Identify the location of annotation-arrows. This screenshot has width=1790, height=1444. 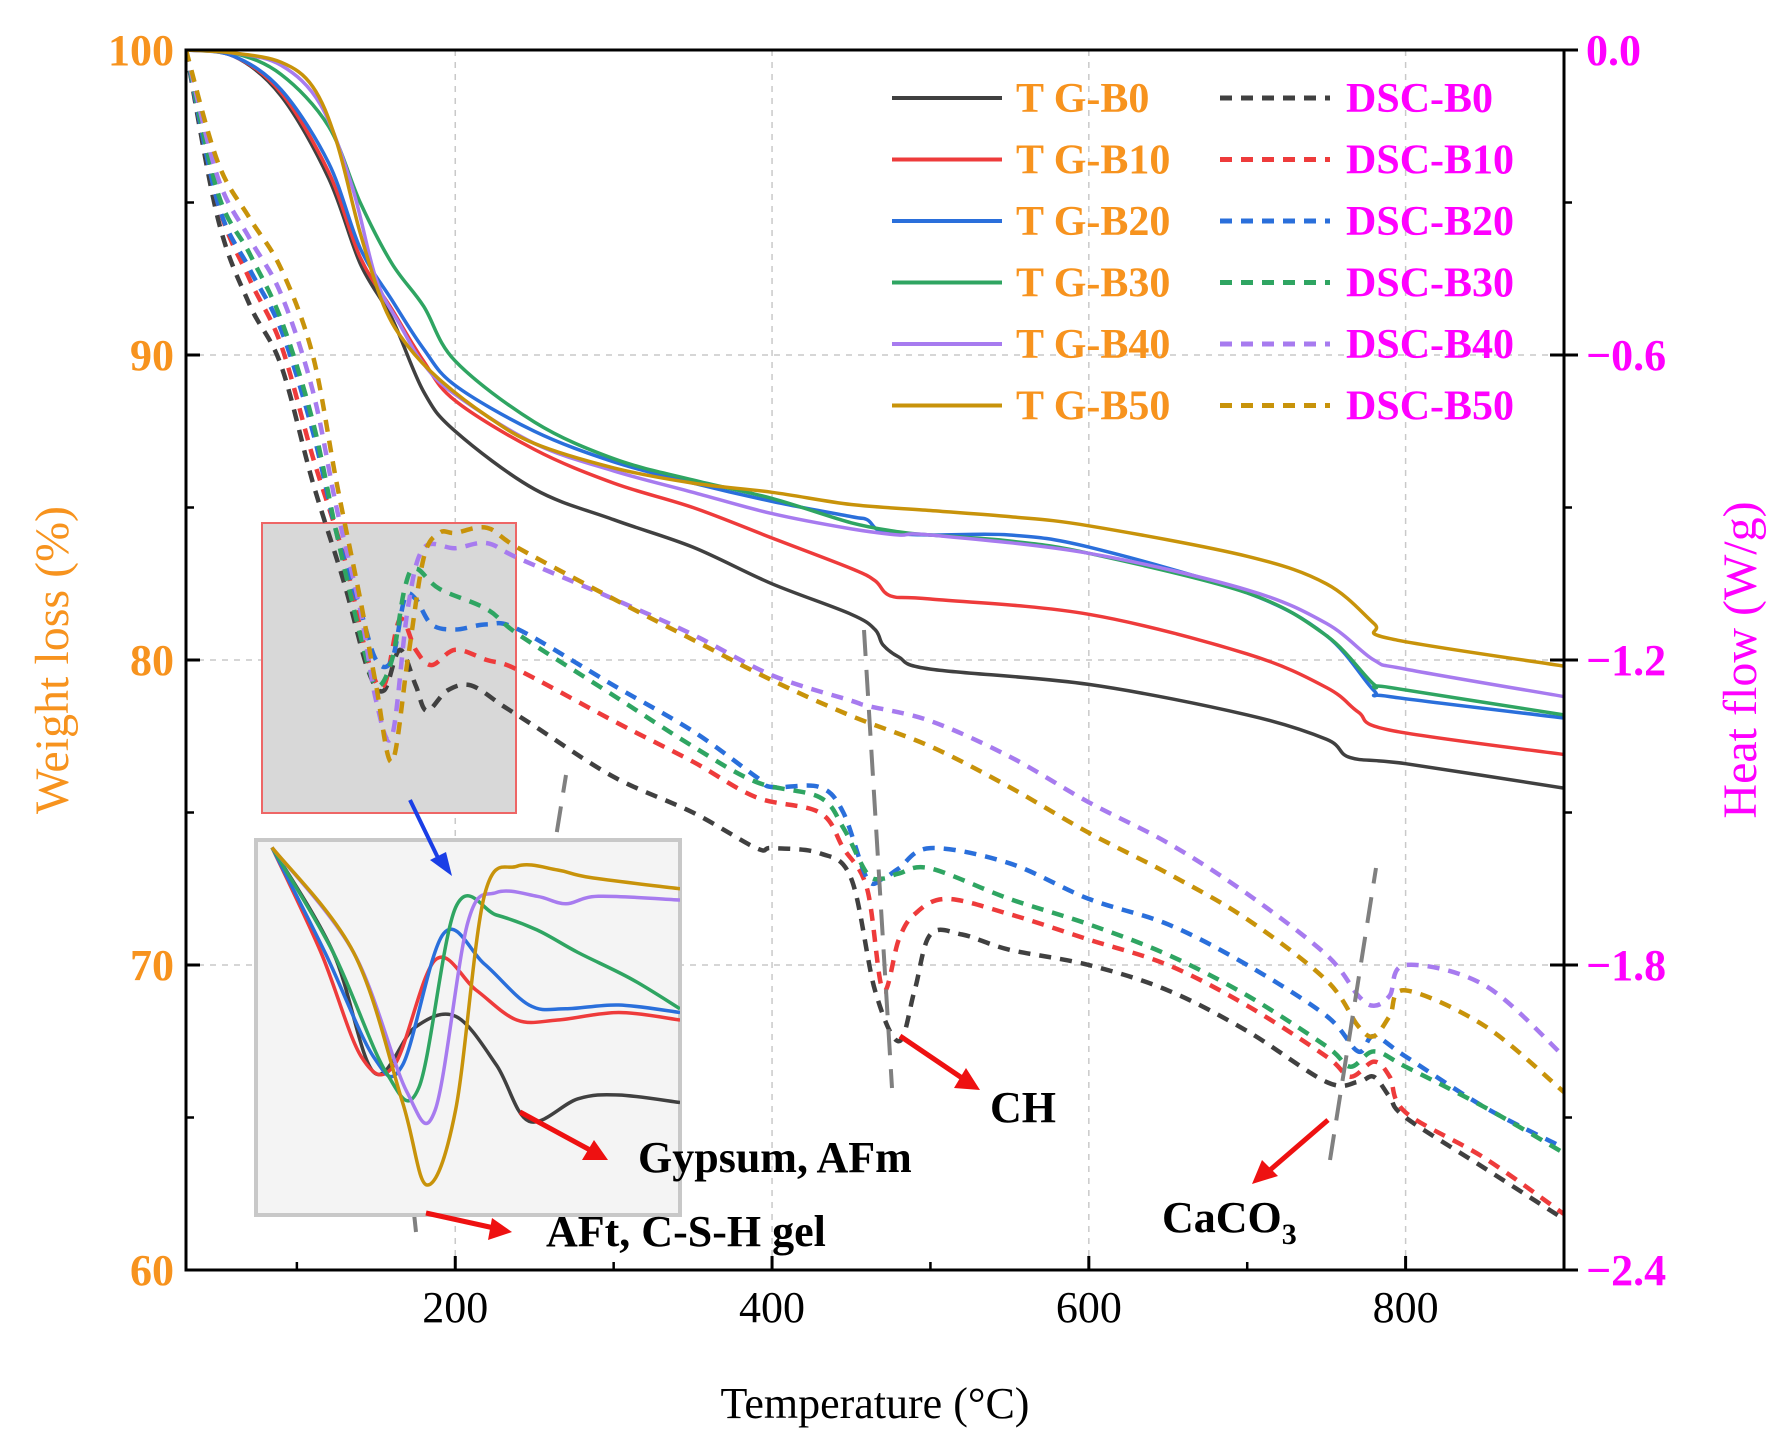
(877, 1136).